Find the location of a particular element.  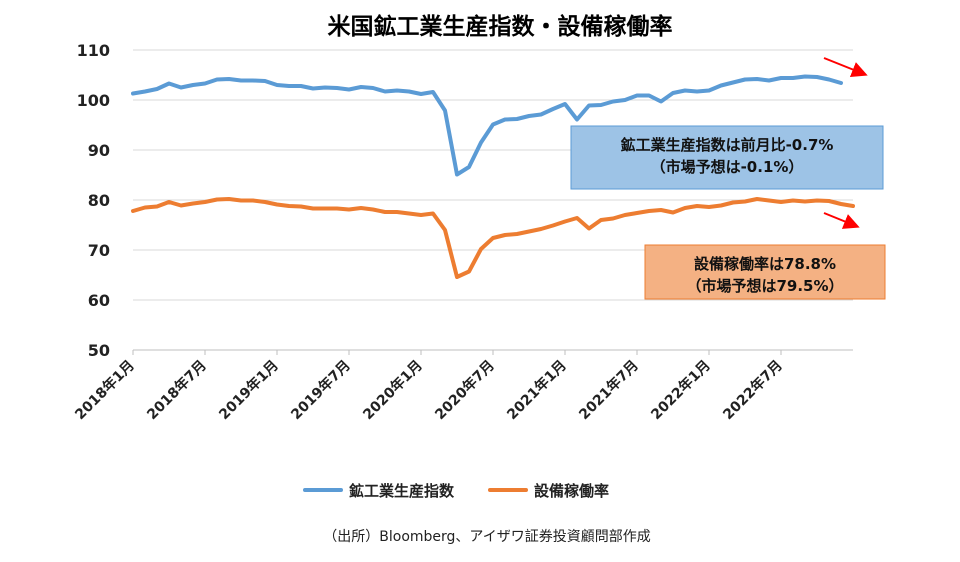

source-note: （出所）Bloomberg、アイザワ証券投資顧問部作成 is located at coordinates (486, 537).